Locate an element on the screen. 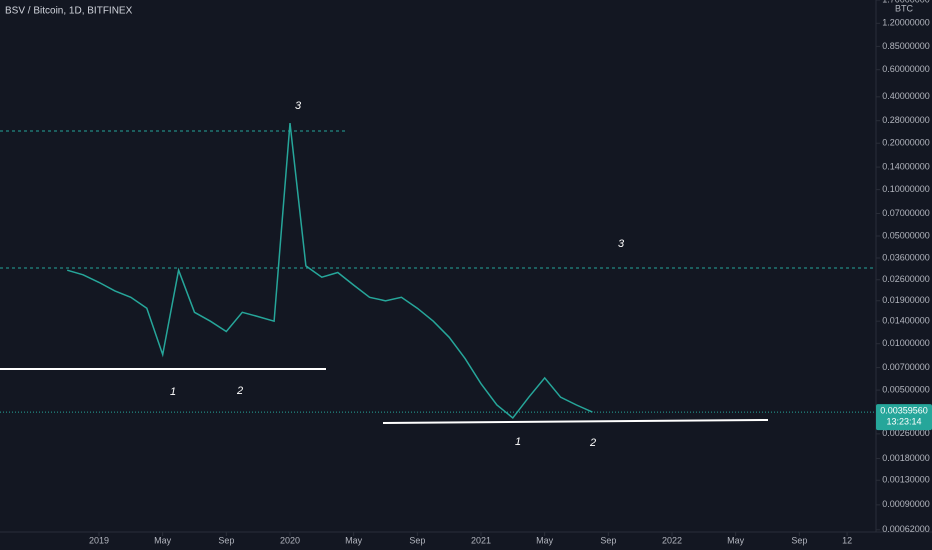 Image resolution: width=932 pixels, height=550 pixels. last-price-label: 0.00359560 is located at coordinates (904, 411).